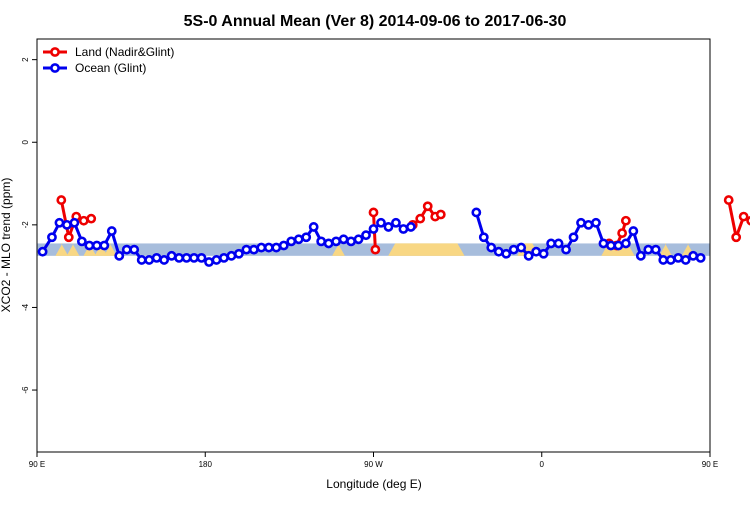 Image resolution: width=750 pixels, height=505 pixels. Describe the element at coordinates (37, 464) in the screenshot. I see `x-tick-label-0: 90 E` at that location.